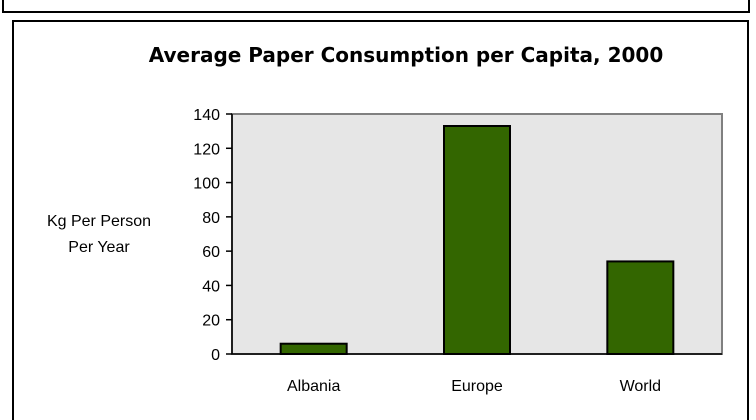 Image resolution: width=756 pixels, height=420 pixels. I want to click on x-tick-label-world: World, so click(641, 386).